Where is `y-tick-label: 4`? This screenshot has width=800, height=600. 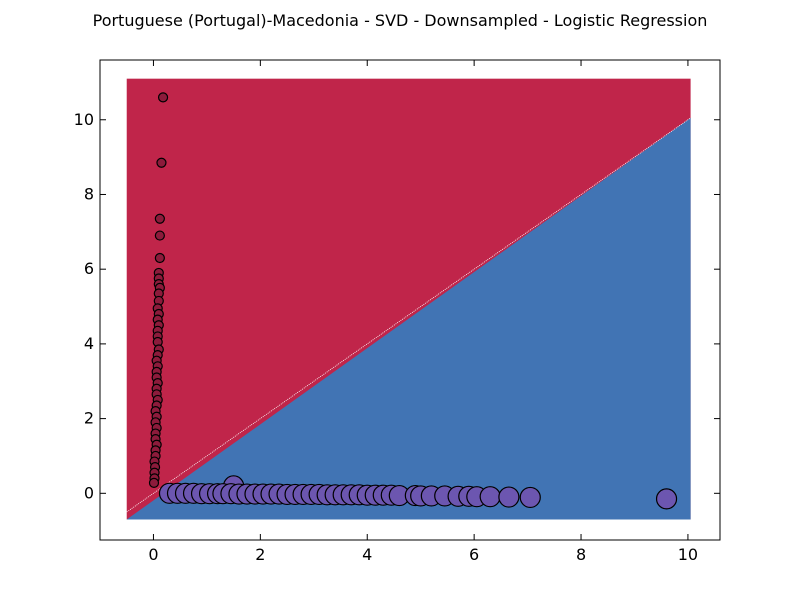
y-tick-label: 4 is located at coordinates (89, 343).